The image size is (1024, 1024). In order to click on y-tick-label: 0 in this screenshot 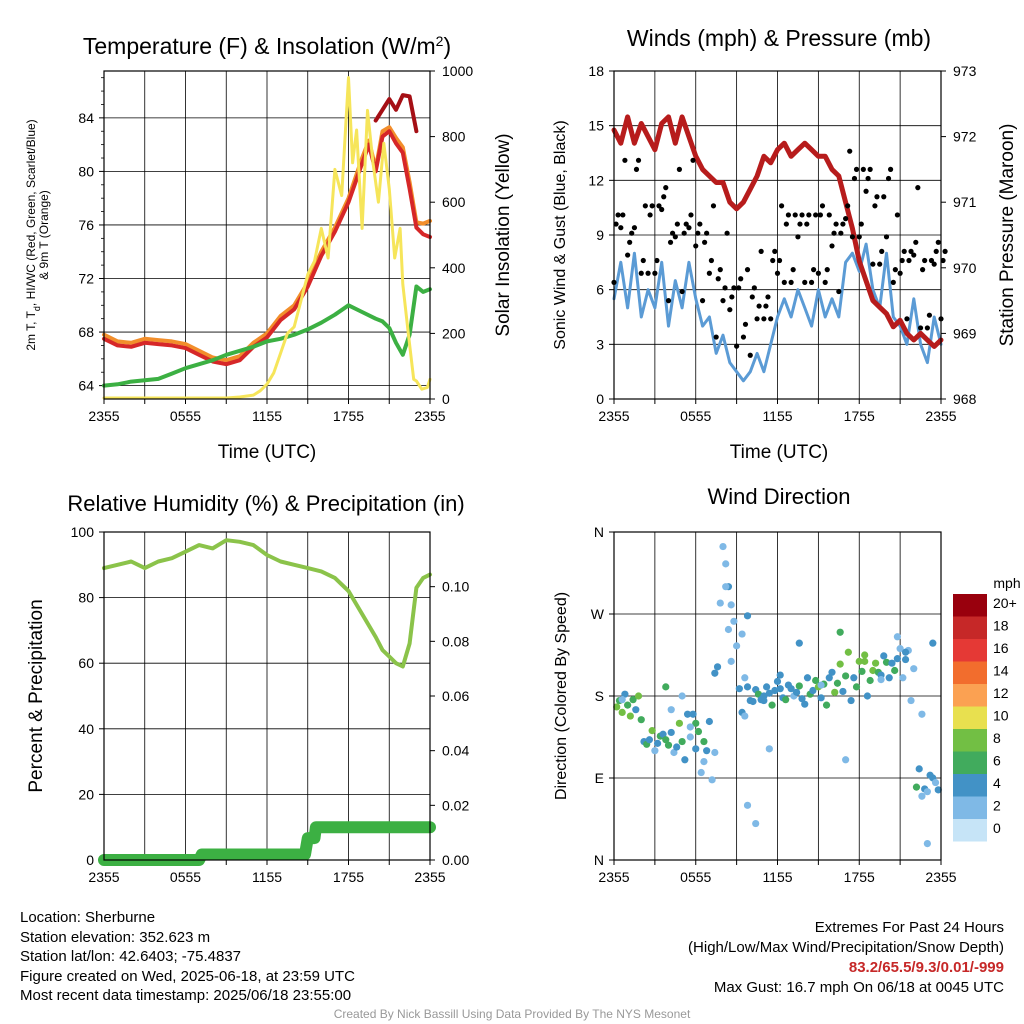, I will do `click(600, 399)`.